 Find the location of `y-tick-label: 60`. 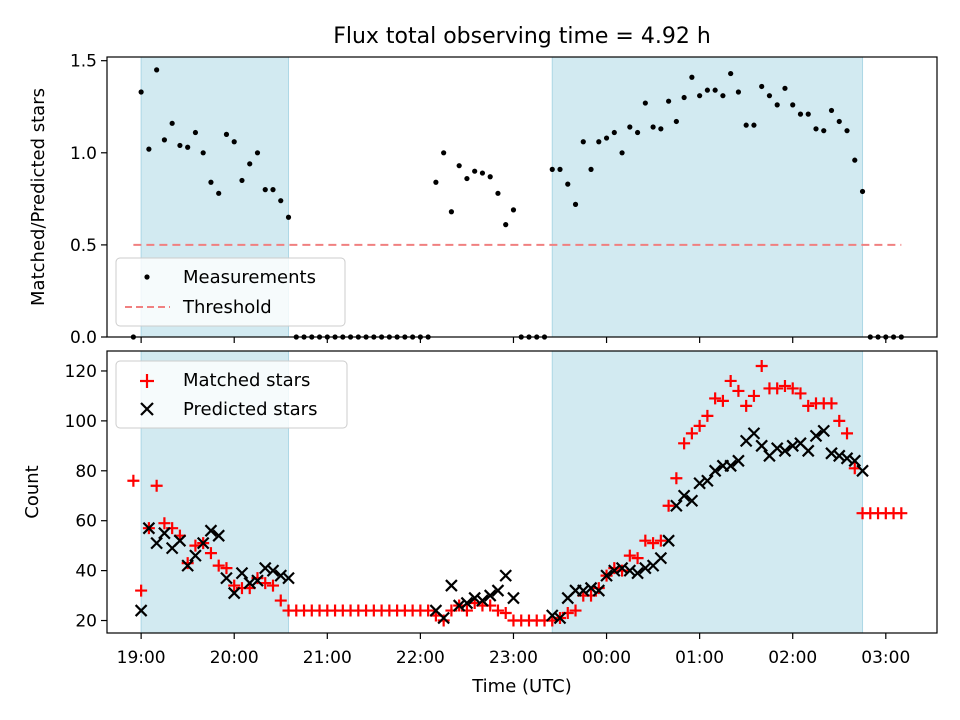

y-tick-label: 60 is located at coordinates (86, 522).